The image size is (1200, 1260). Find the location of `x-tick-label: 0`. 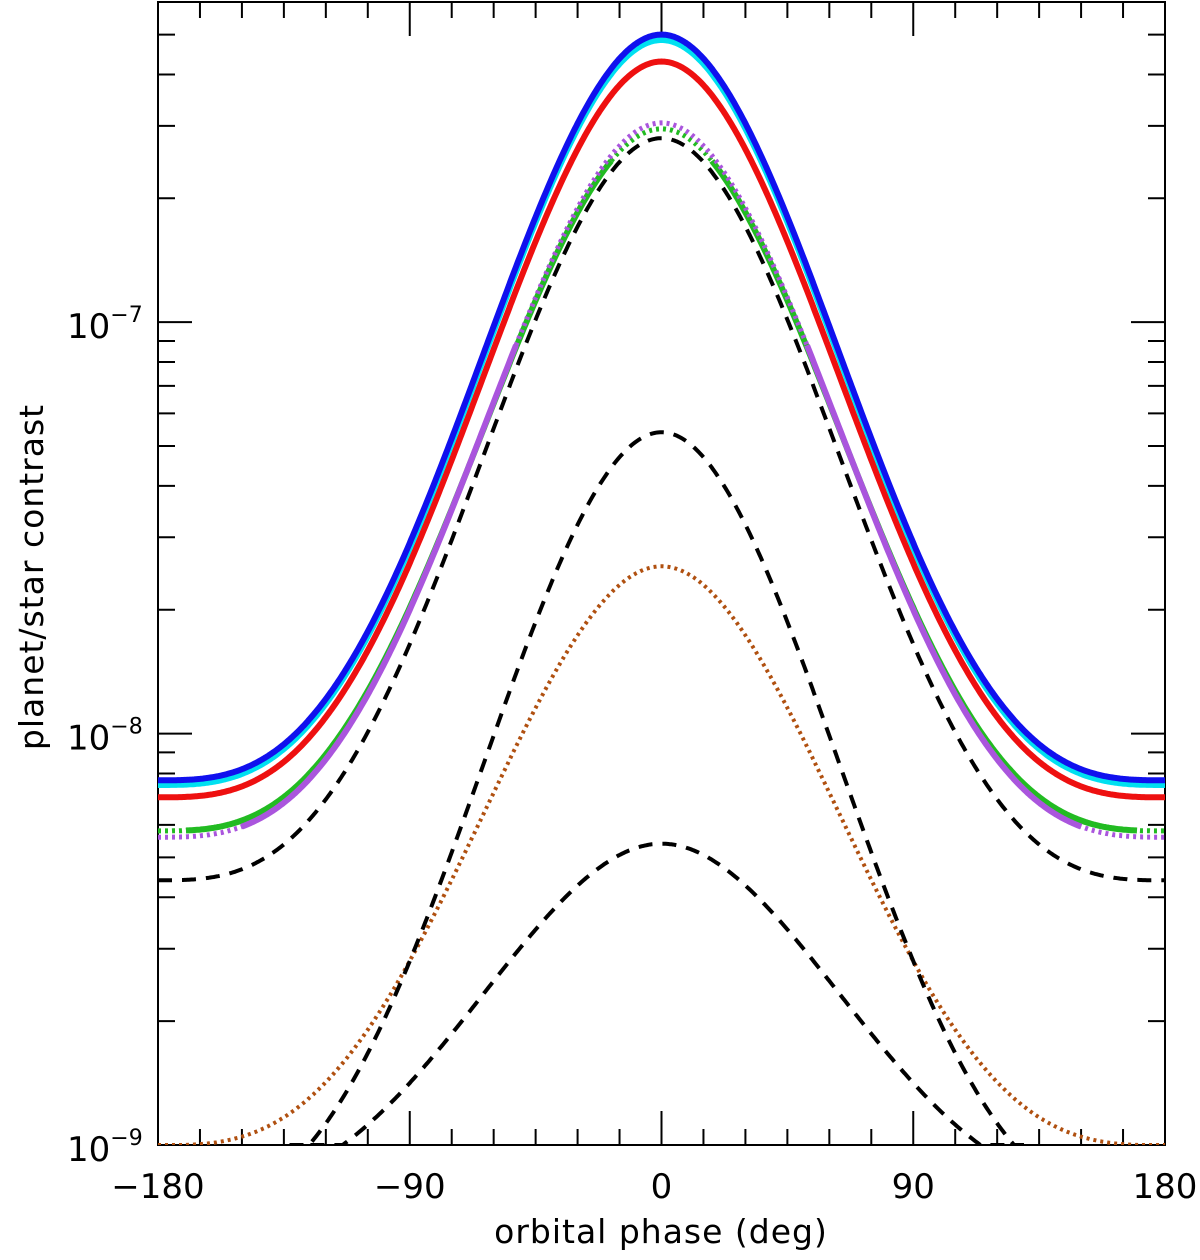

x-tick-label: 0 is located at coordinates (662, 1187).